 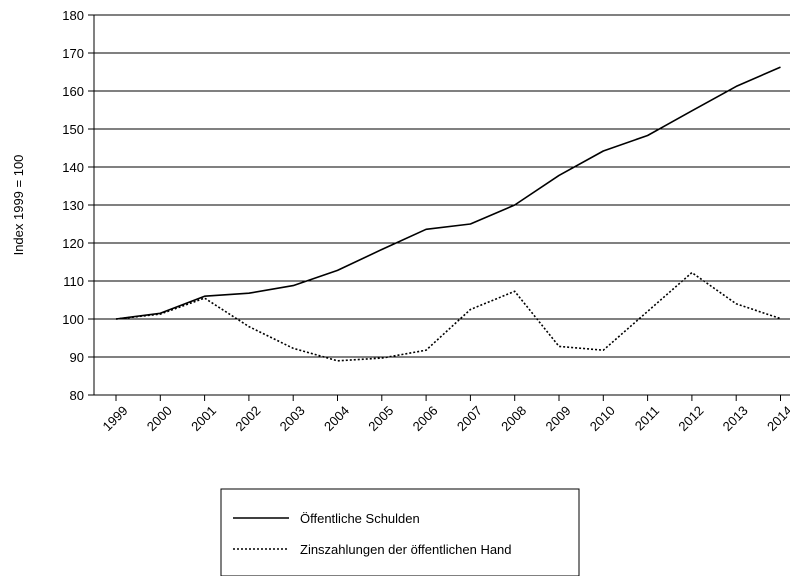 I want to click on x-tick-label: 2013, so click(x=735, y=418).